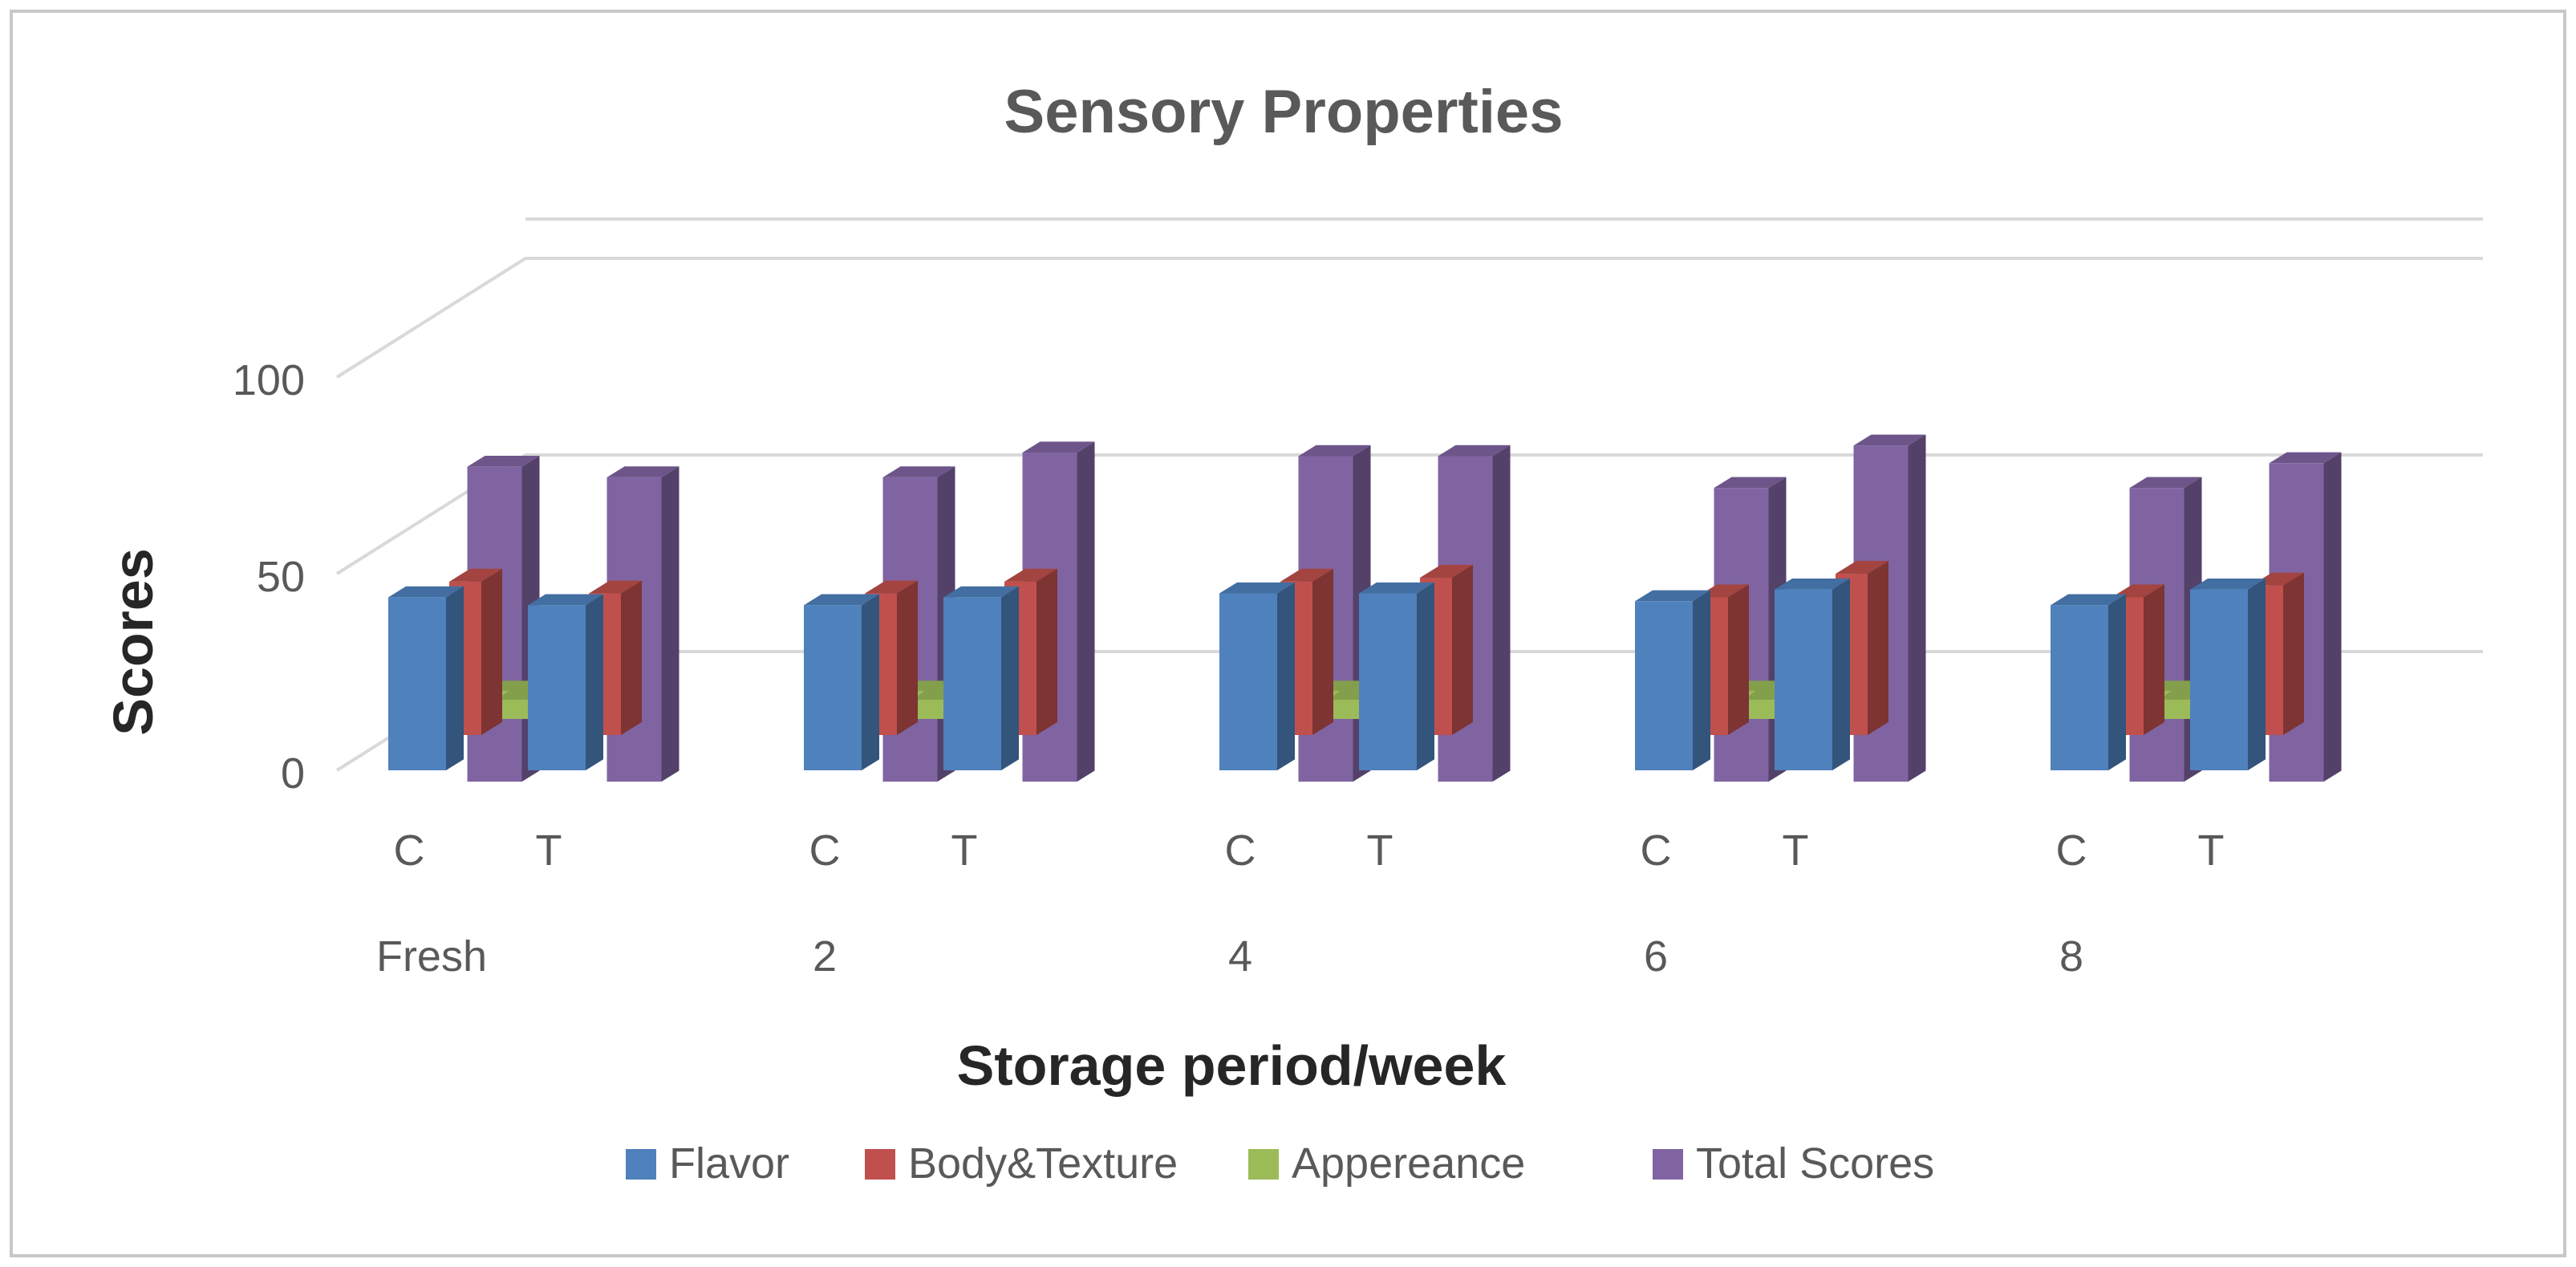 The height and width of the screenshot is (1267, 2576). What do you see at coordinates (1408, 1163) in the screenshot?
I see `legend-label: Appereance` at bounding box center [1408, 1163].